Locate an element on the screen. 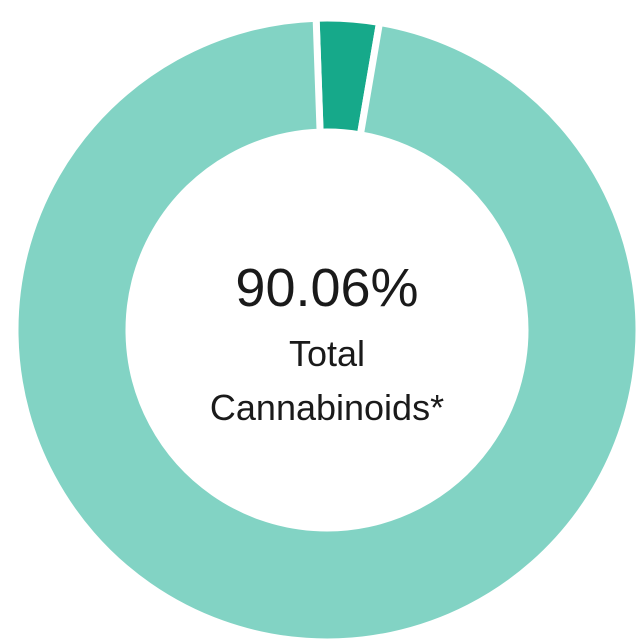  center-label-line1: Total is located at coordinates (327, 353).